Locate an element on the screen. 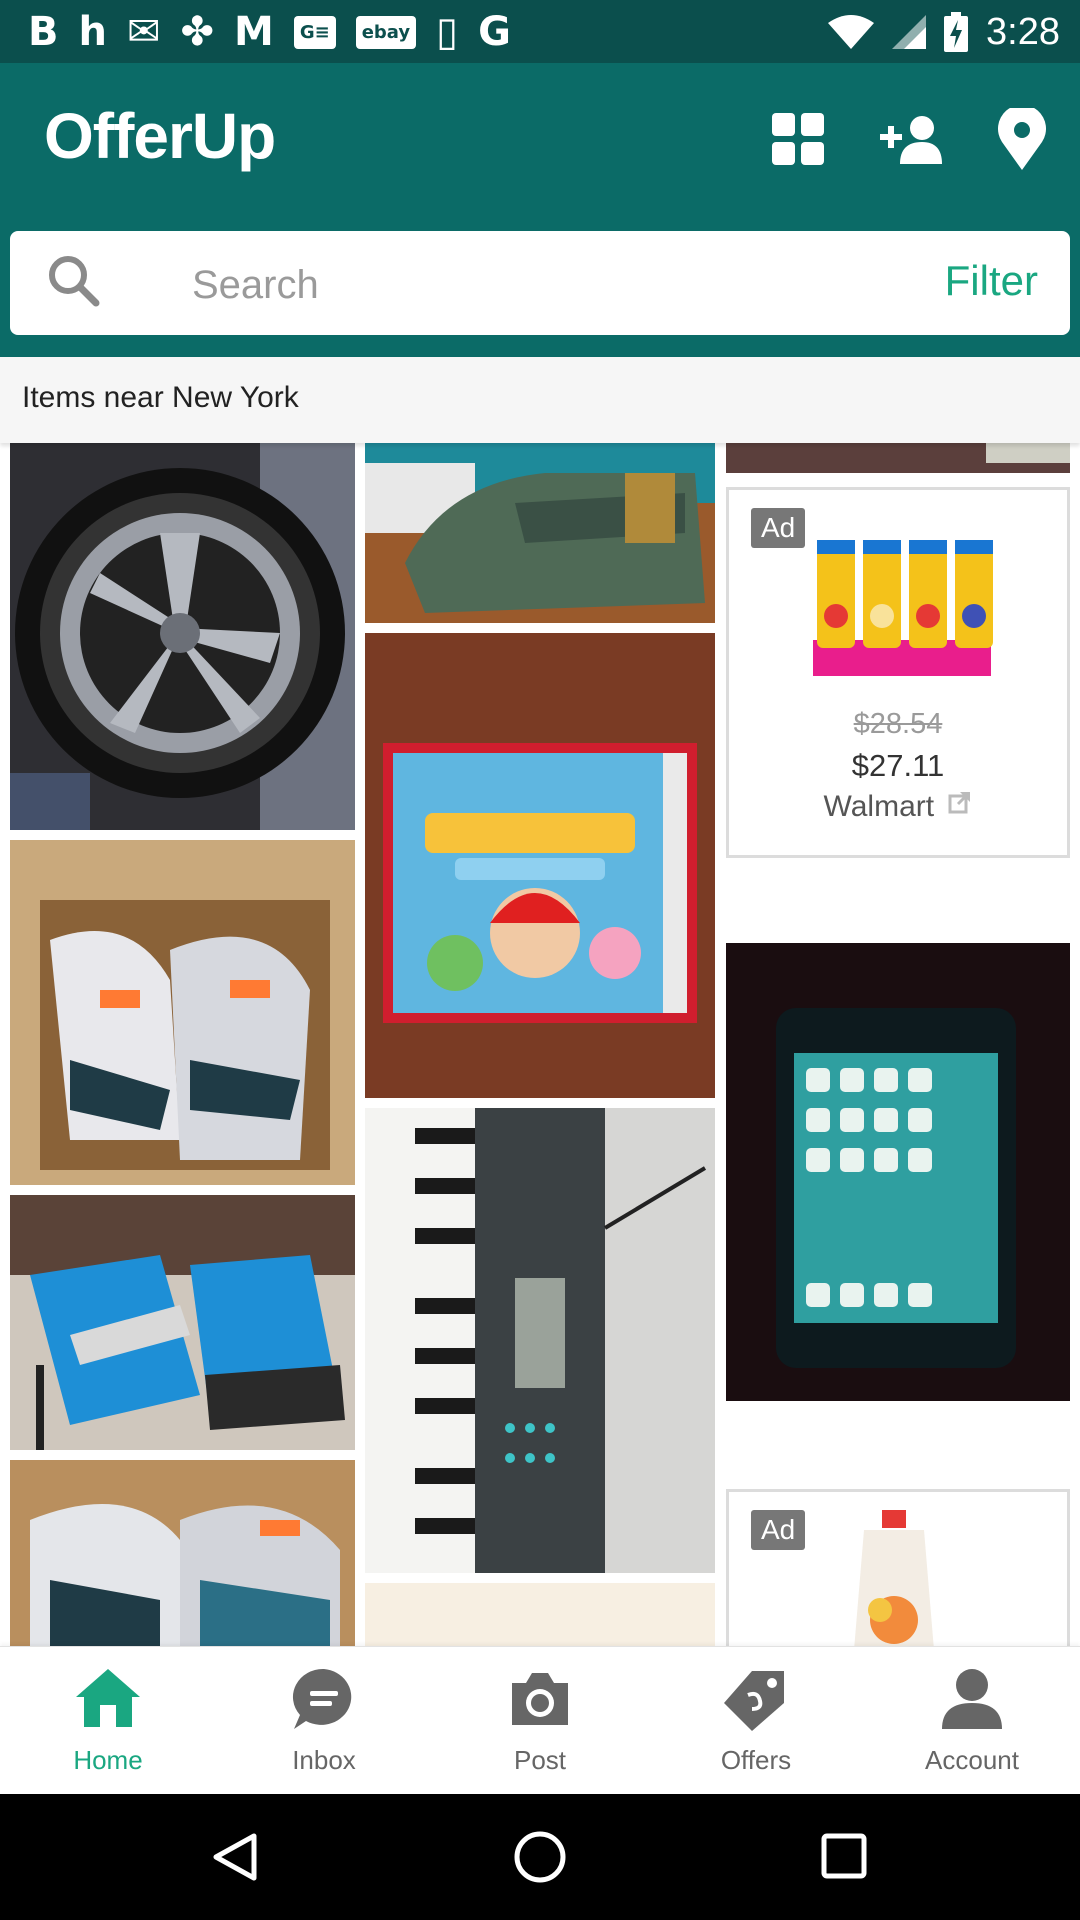 This screenshot has height=1920, width=1080. nav-offers: Offers is located at coordinates (756, 1721).